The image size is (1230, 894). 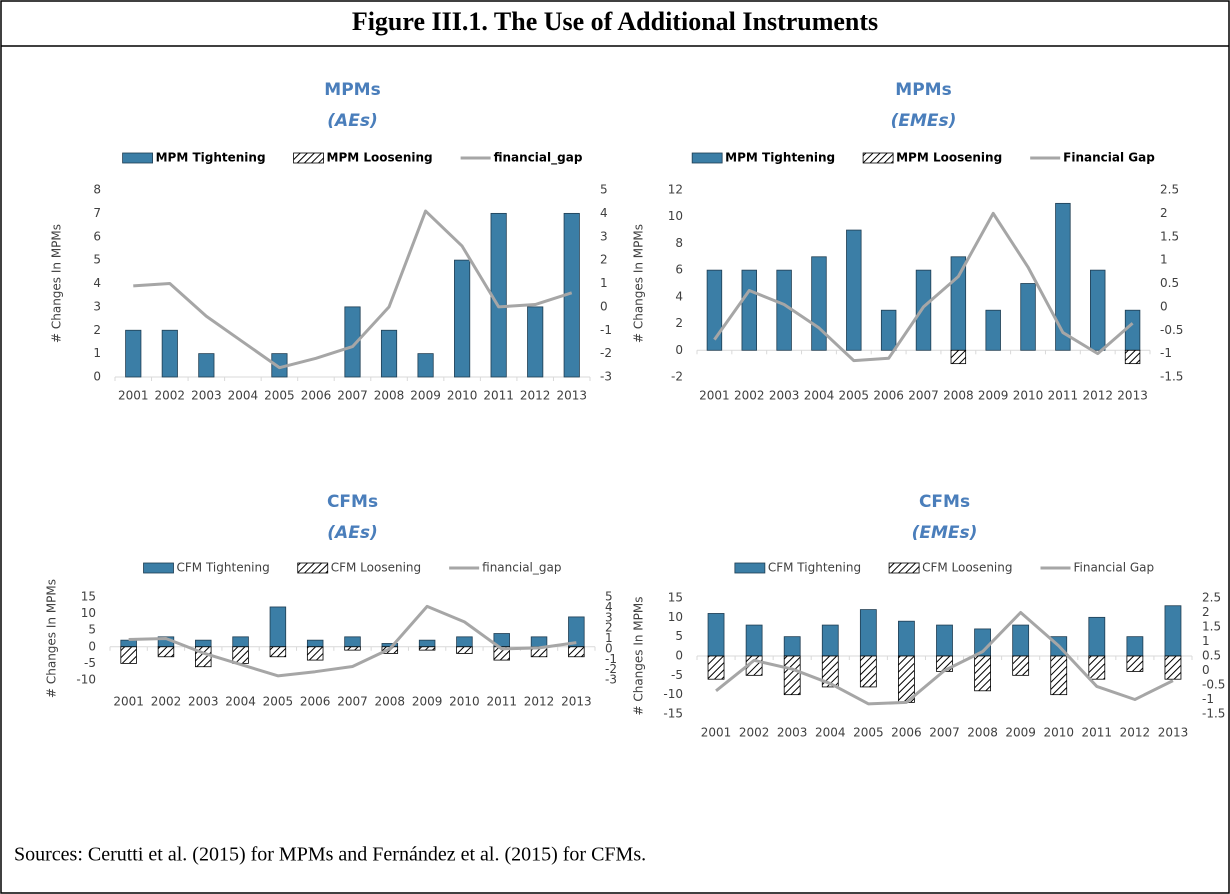 What do you see at coordinates (679, 350) in the screenshot?
I see `y-tick-label: 0` at bounding box center [679, 350].